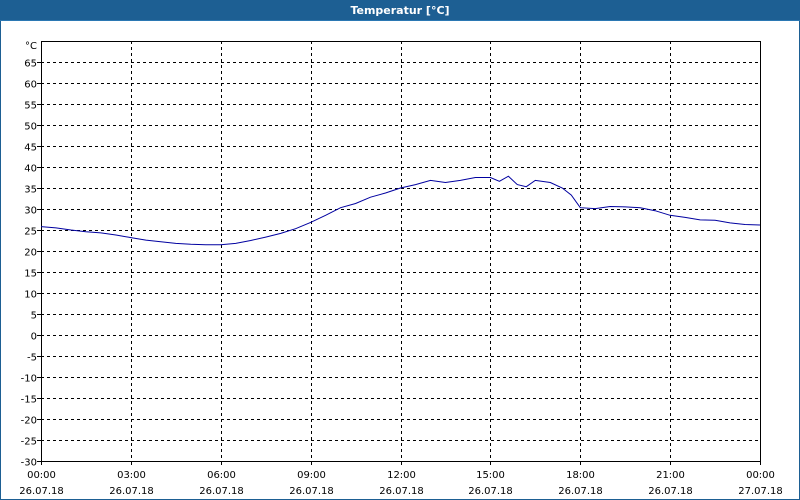 The width and height of the screenshot is (800, 500). What do you see at coordinates (32, 358) in the screenshot?
I see `y-tick-label: -5` at bounding box center [32, 358].